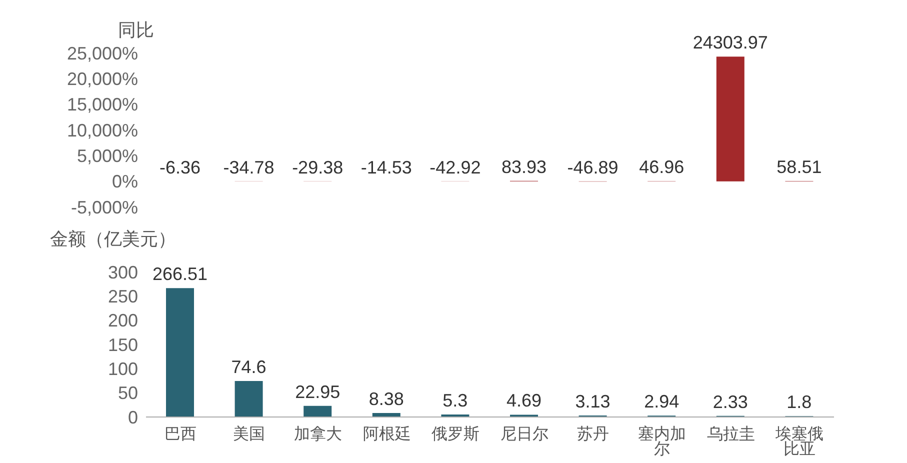 The width and height of the screenshot is (907, 463). Describe the element at coordinates (455, 167) in the screenshot. I see `data-label: -42.92` at that location.